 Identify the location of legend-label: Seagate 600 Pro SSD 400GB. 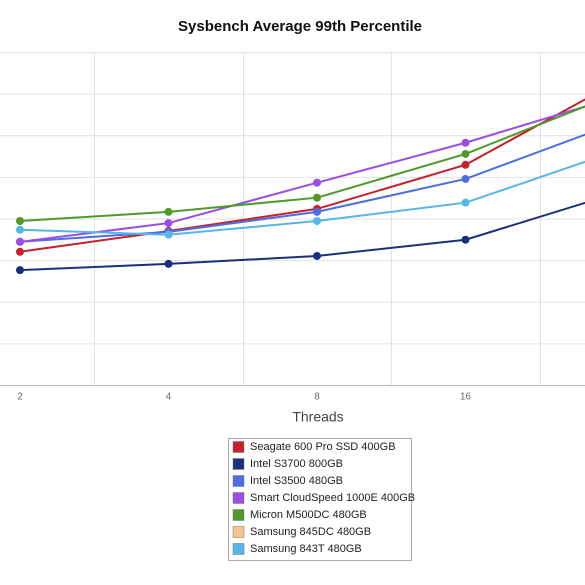
(323, 447).